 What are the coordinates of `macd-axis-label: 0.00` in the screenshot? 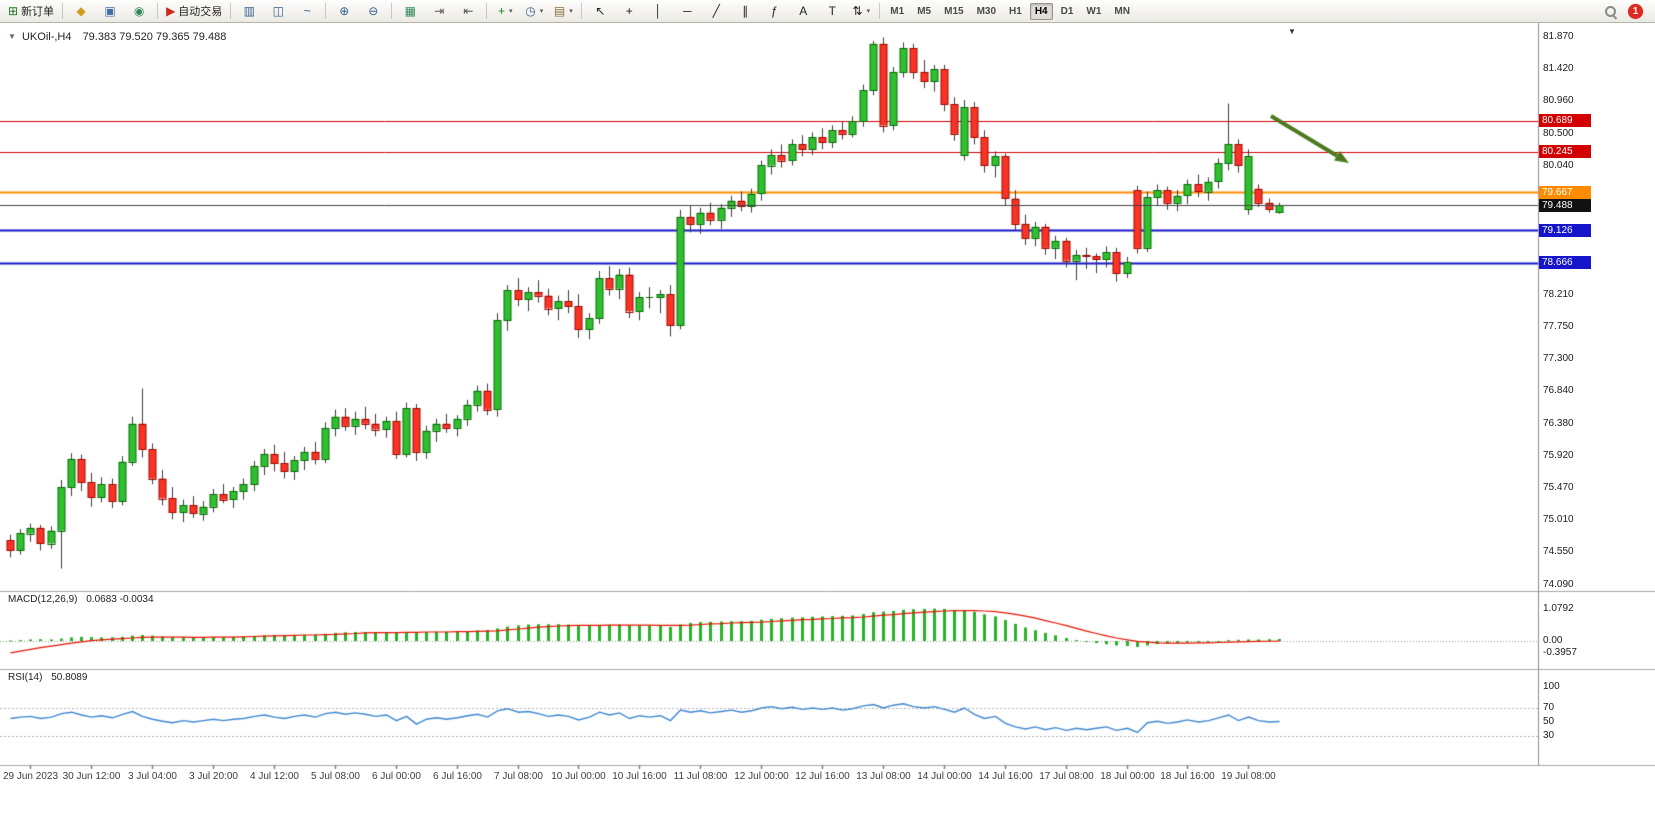 It's located at (1553, 640).